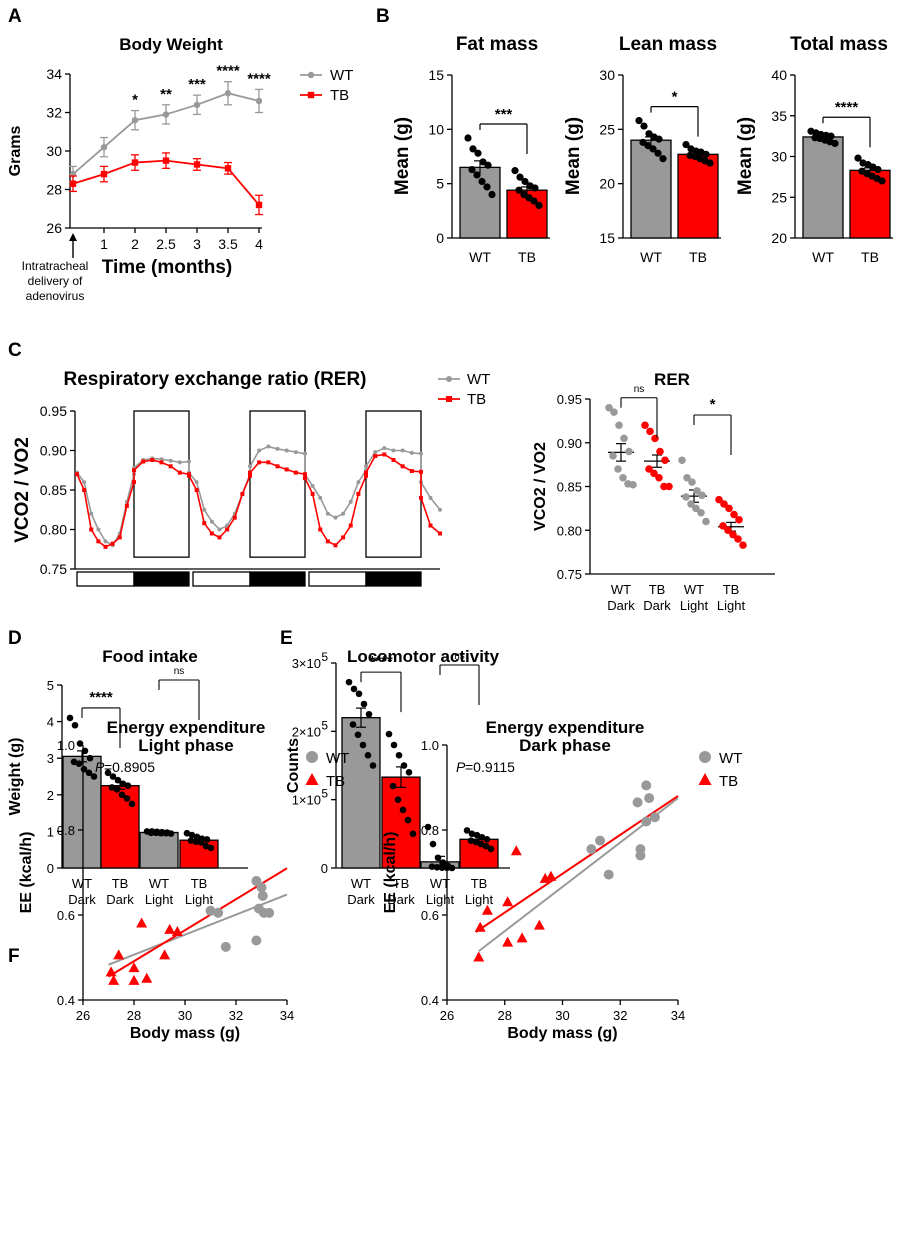 The height and width of the screenshot is (1246, 899). What do you see at coordinates (66, 1000) in the screenshot?
I see `y-tick-label: 0.4` at bounding box center [66, 1000].